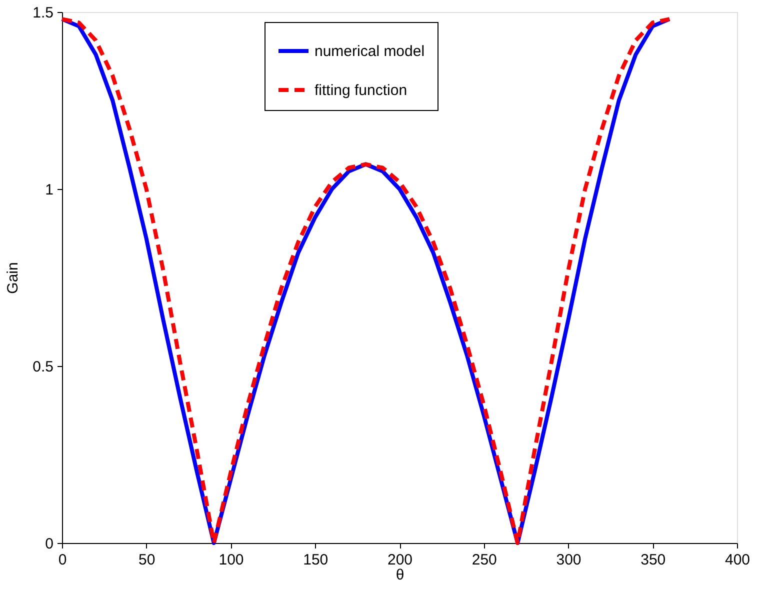 The height and width of the screenshot is (592, 764). I want to click on x-tick-label: 100, so click(231, 560).